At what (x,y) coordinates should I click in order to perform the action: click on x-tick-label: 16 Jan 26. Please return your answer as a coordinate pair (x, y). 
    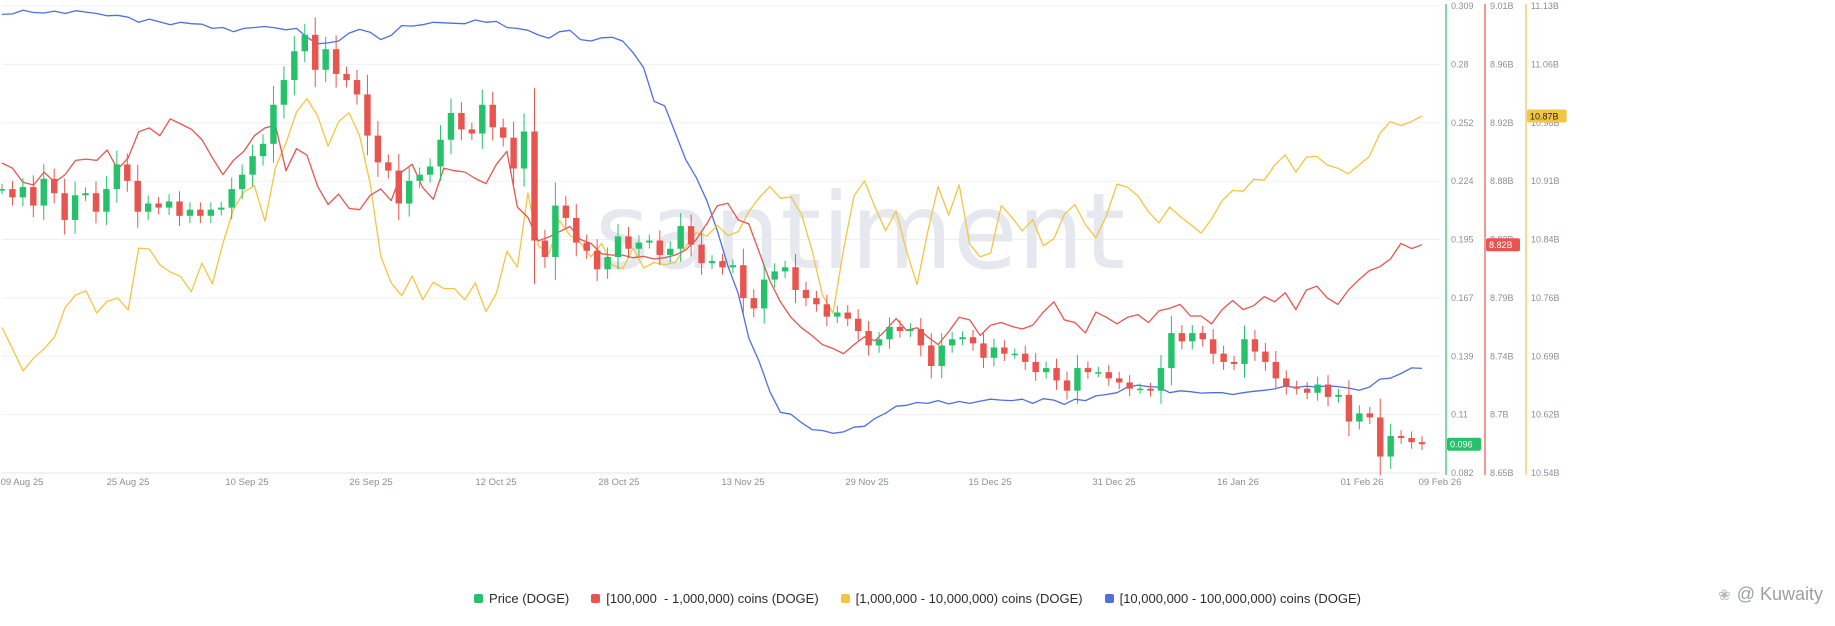
    Looking at the image, I should click on (1238, 482).